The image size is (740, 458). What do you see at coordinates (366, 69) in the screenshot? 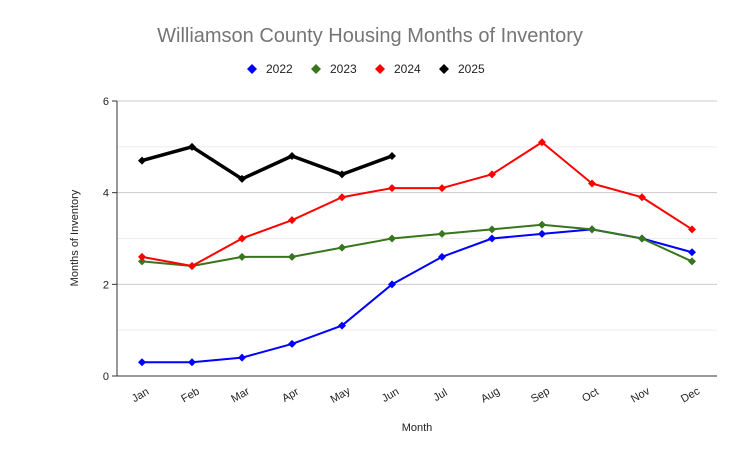
I see `legend: 2022 2023 2024 2025` at bounding box center [366, 69].